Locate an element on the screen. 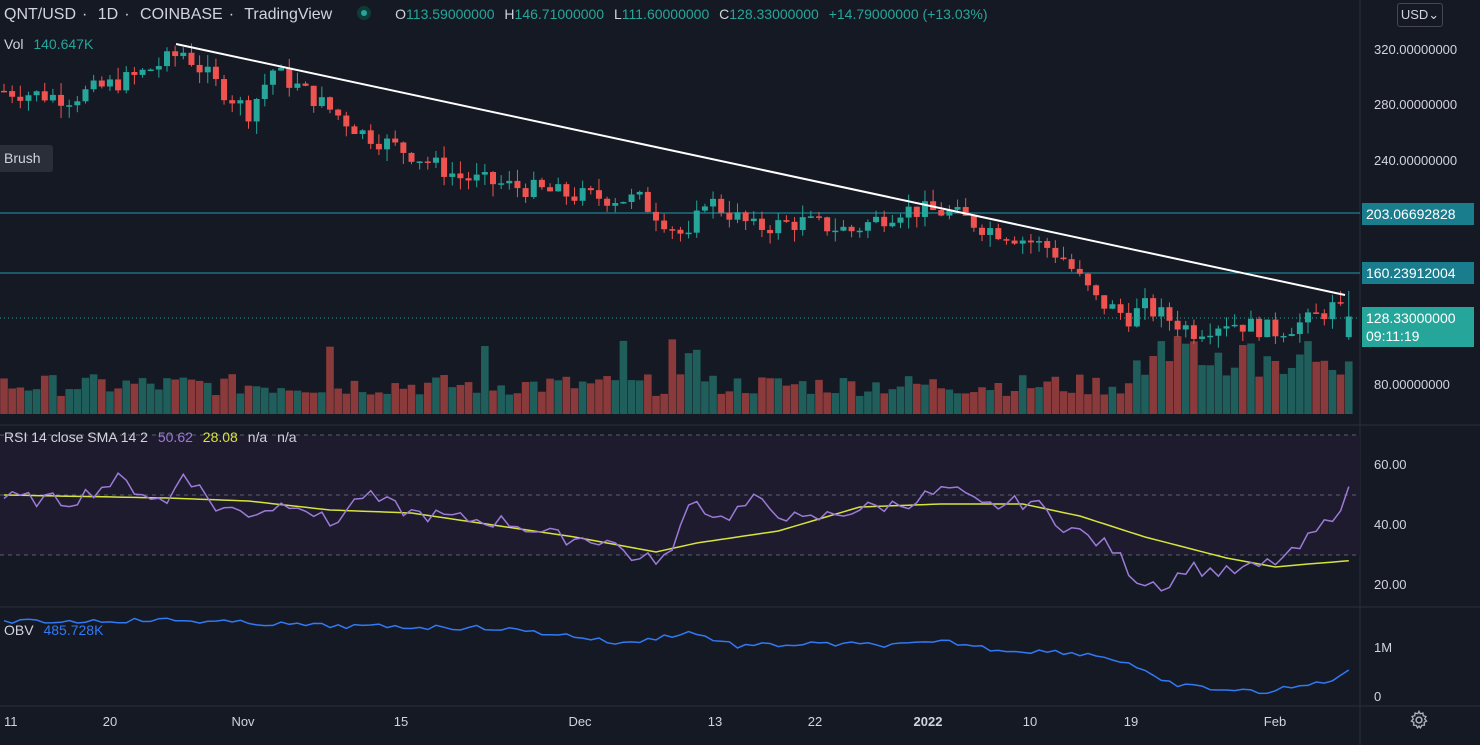 The height and width of the screenshot is (745, 1480). gear-icon is located at coordinates (1419, 720).